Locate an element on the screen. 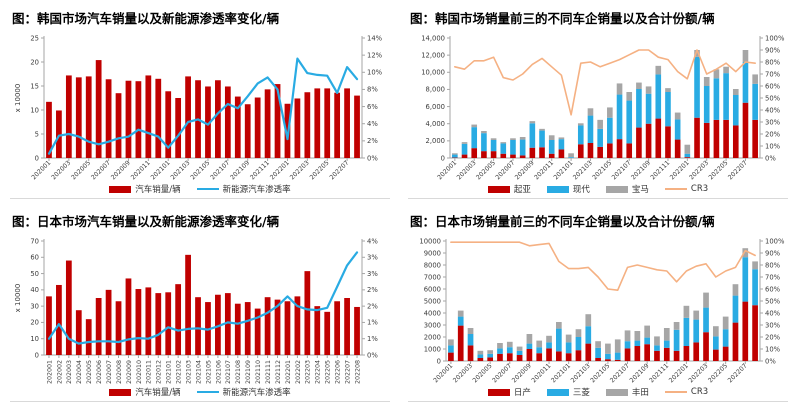  legend-item: 丰田 is located at coordinates (627, 392).